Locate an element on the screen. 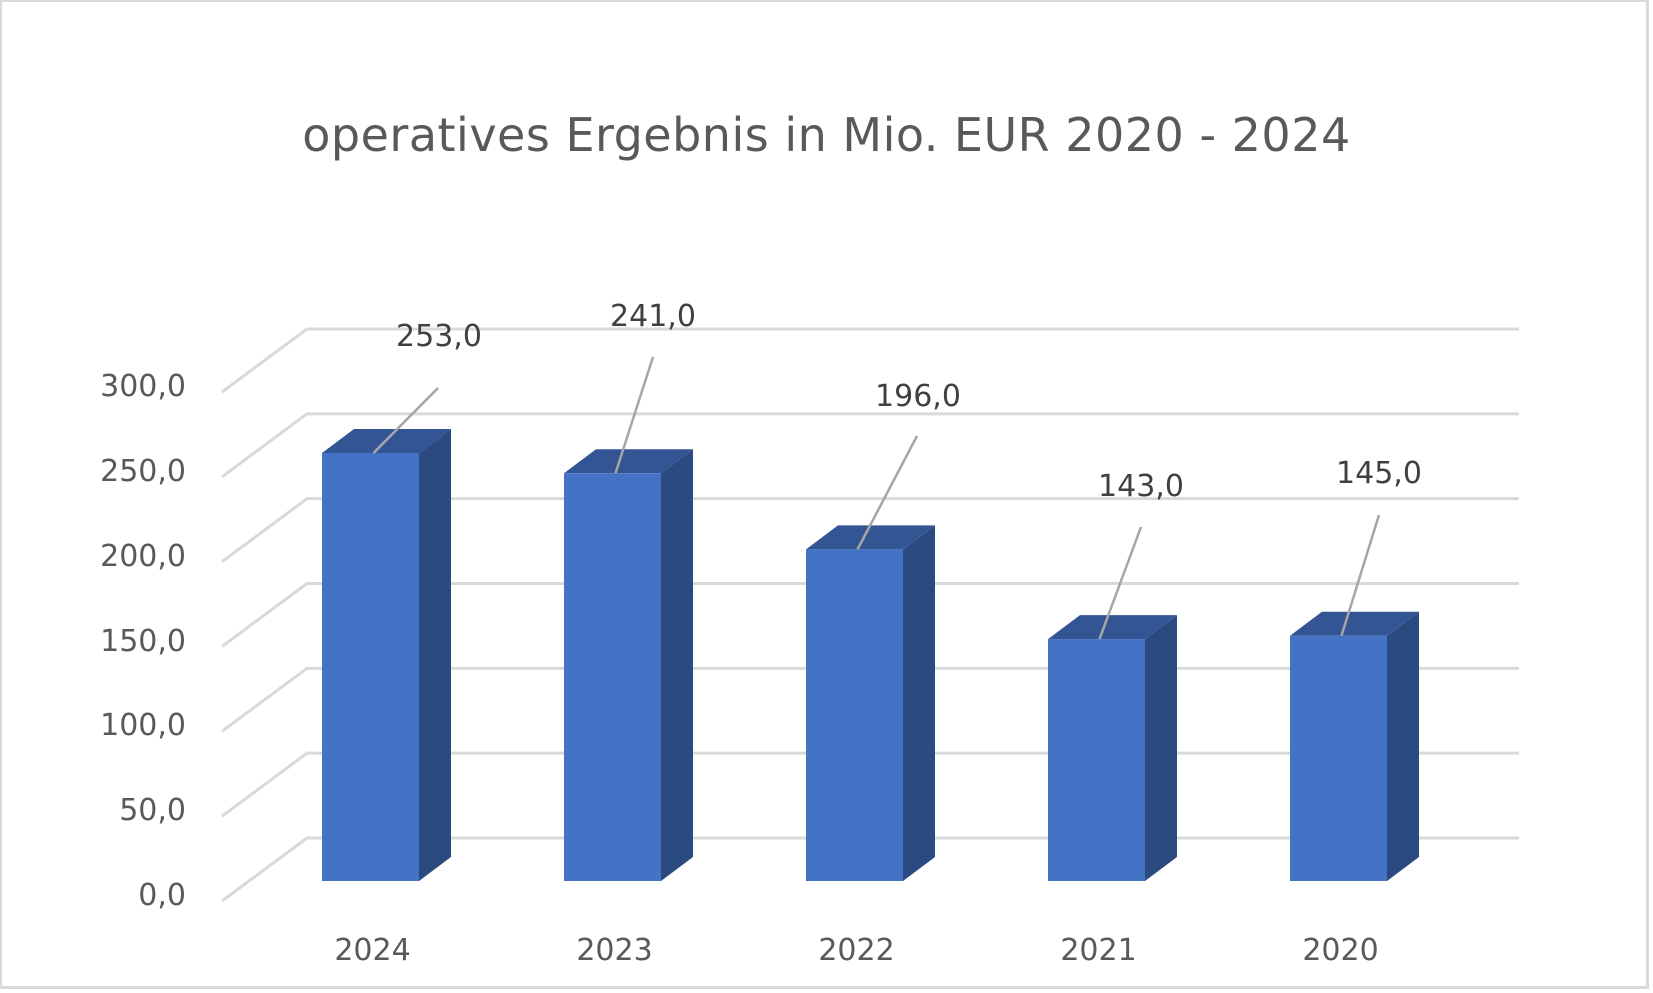 This screenshot has width=1653, height=993. data-label: 145,0 is located at coordinates (1379, 473).